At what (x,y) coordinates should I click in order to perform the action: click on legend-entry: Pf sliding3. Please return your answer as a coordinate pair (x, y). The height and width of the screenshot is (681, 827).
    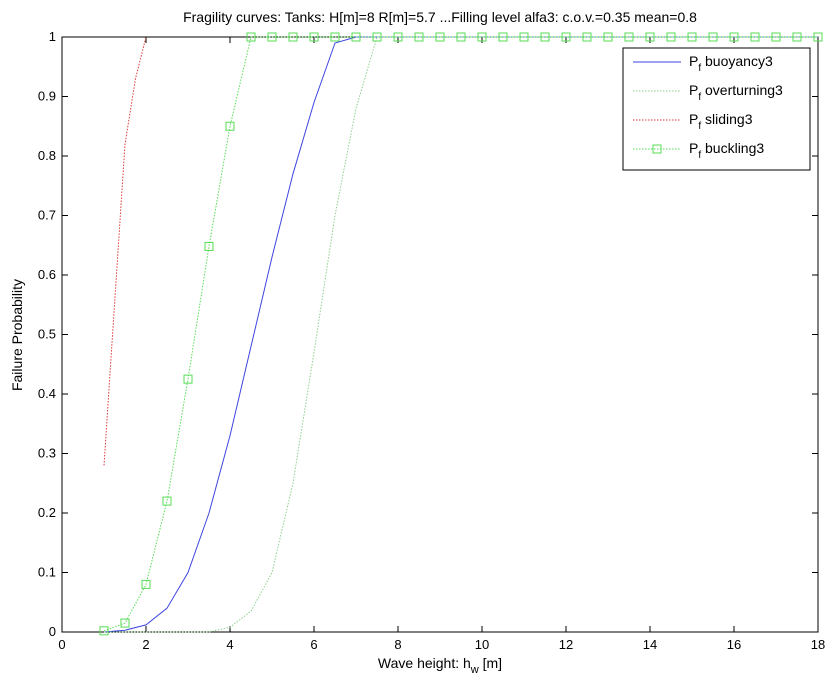
    Looking at the image, I should click on (693, 121).